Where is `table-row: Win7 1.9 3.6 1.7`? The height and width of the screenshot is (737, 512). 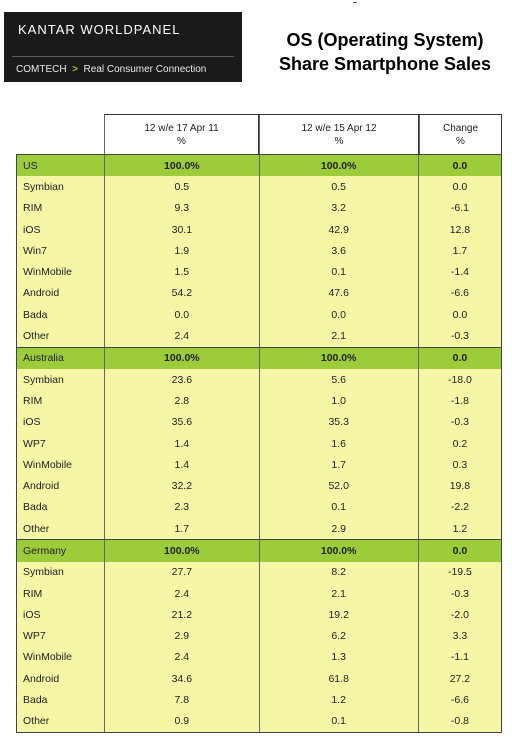
table-row: Win7 1.9 3.6 1.7 is located at coordinates (259, 251).